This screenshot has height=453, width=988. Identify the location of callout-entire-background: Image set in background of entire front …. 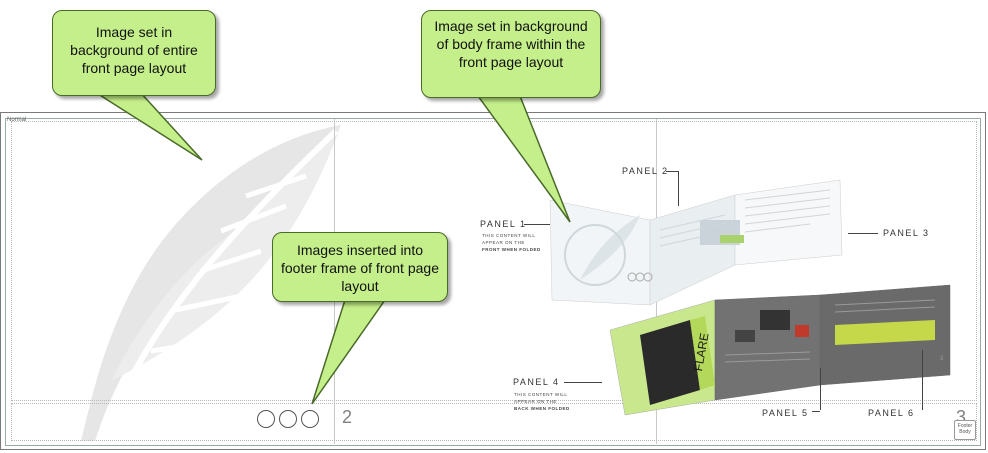
(134, 53).